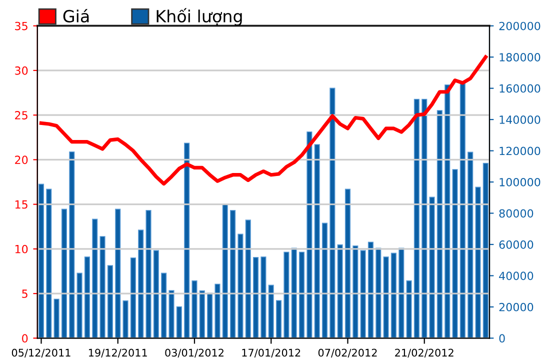 Image resolution: width=550 pixels, height=364 pixels. What do you see at coordinates (21, 160) in the screenshot?
I see `y-tick-label: 20` at bounding box center [21, 160].